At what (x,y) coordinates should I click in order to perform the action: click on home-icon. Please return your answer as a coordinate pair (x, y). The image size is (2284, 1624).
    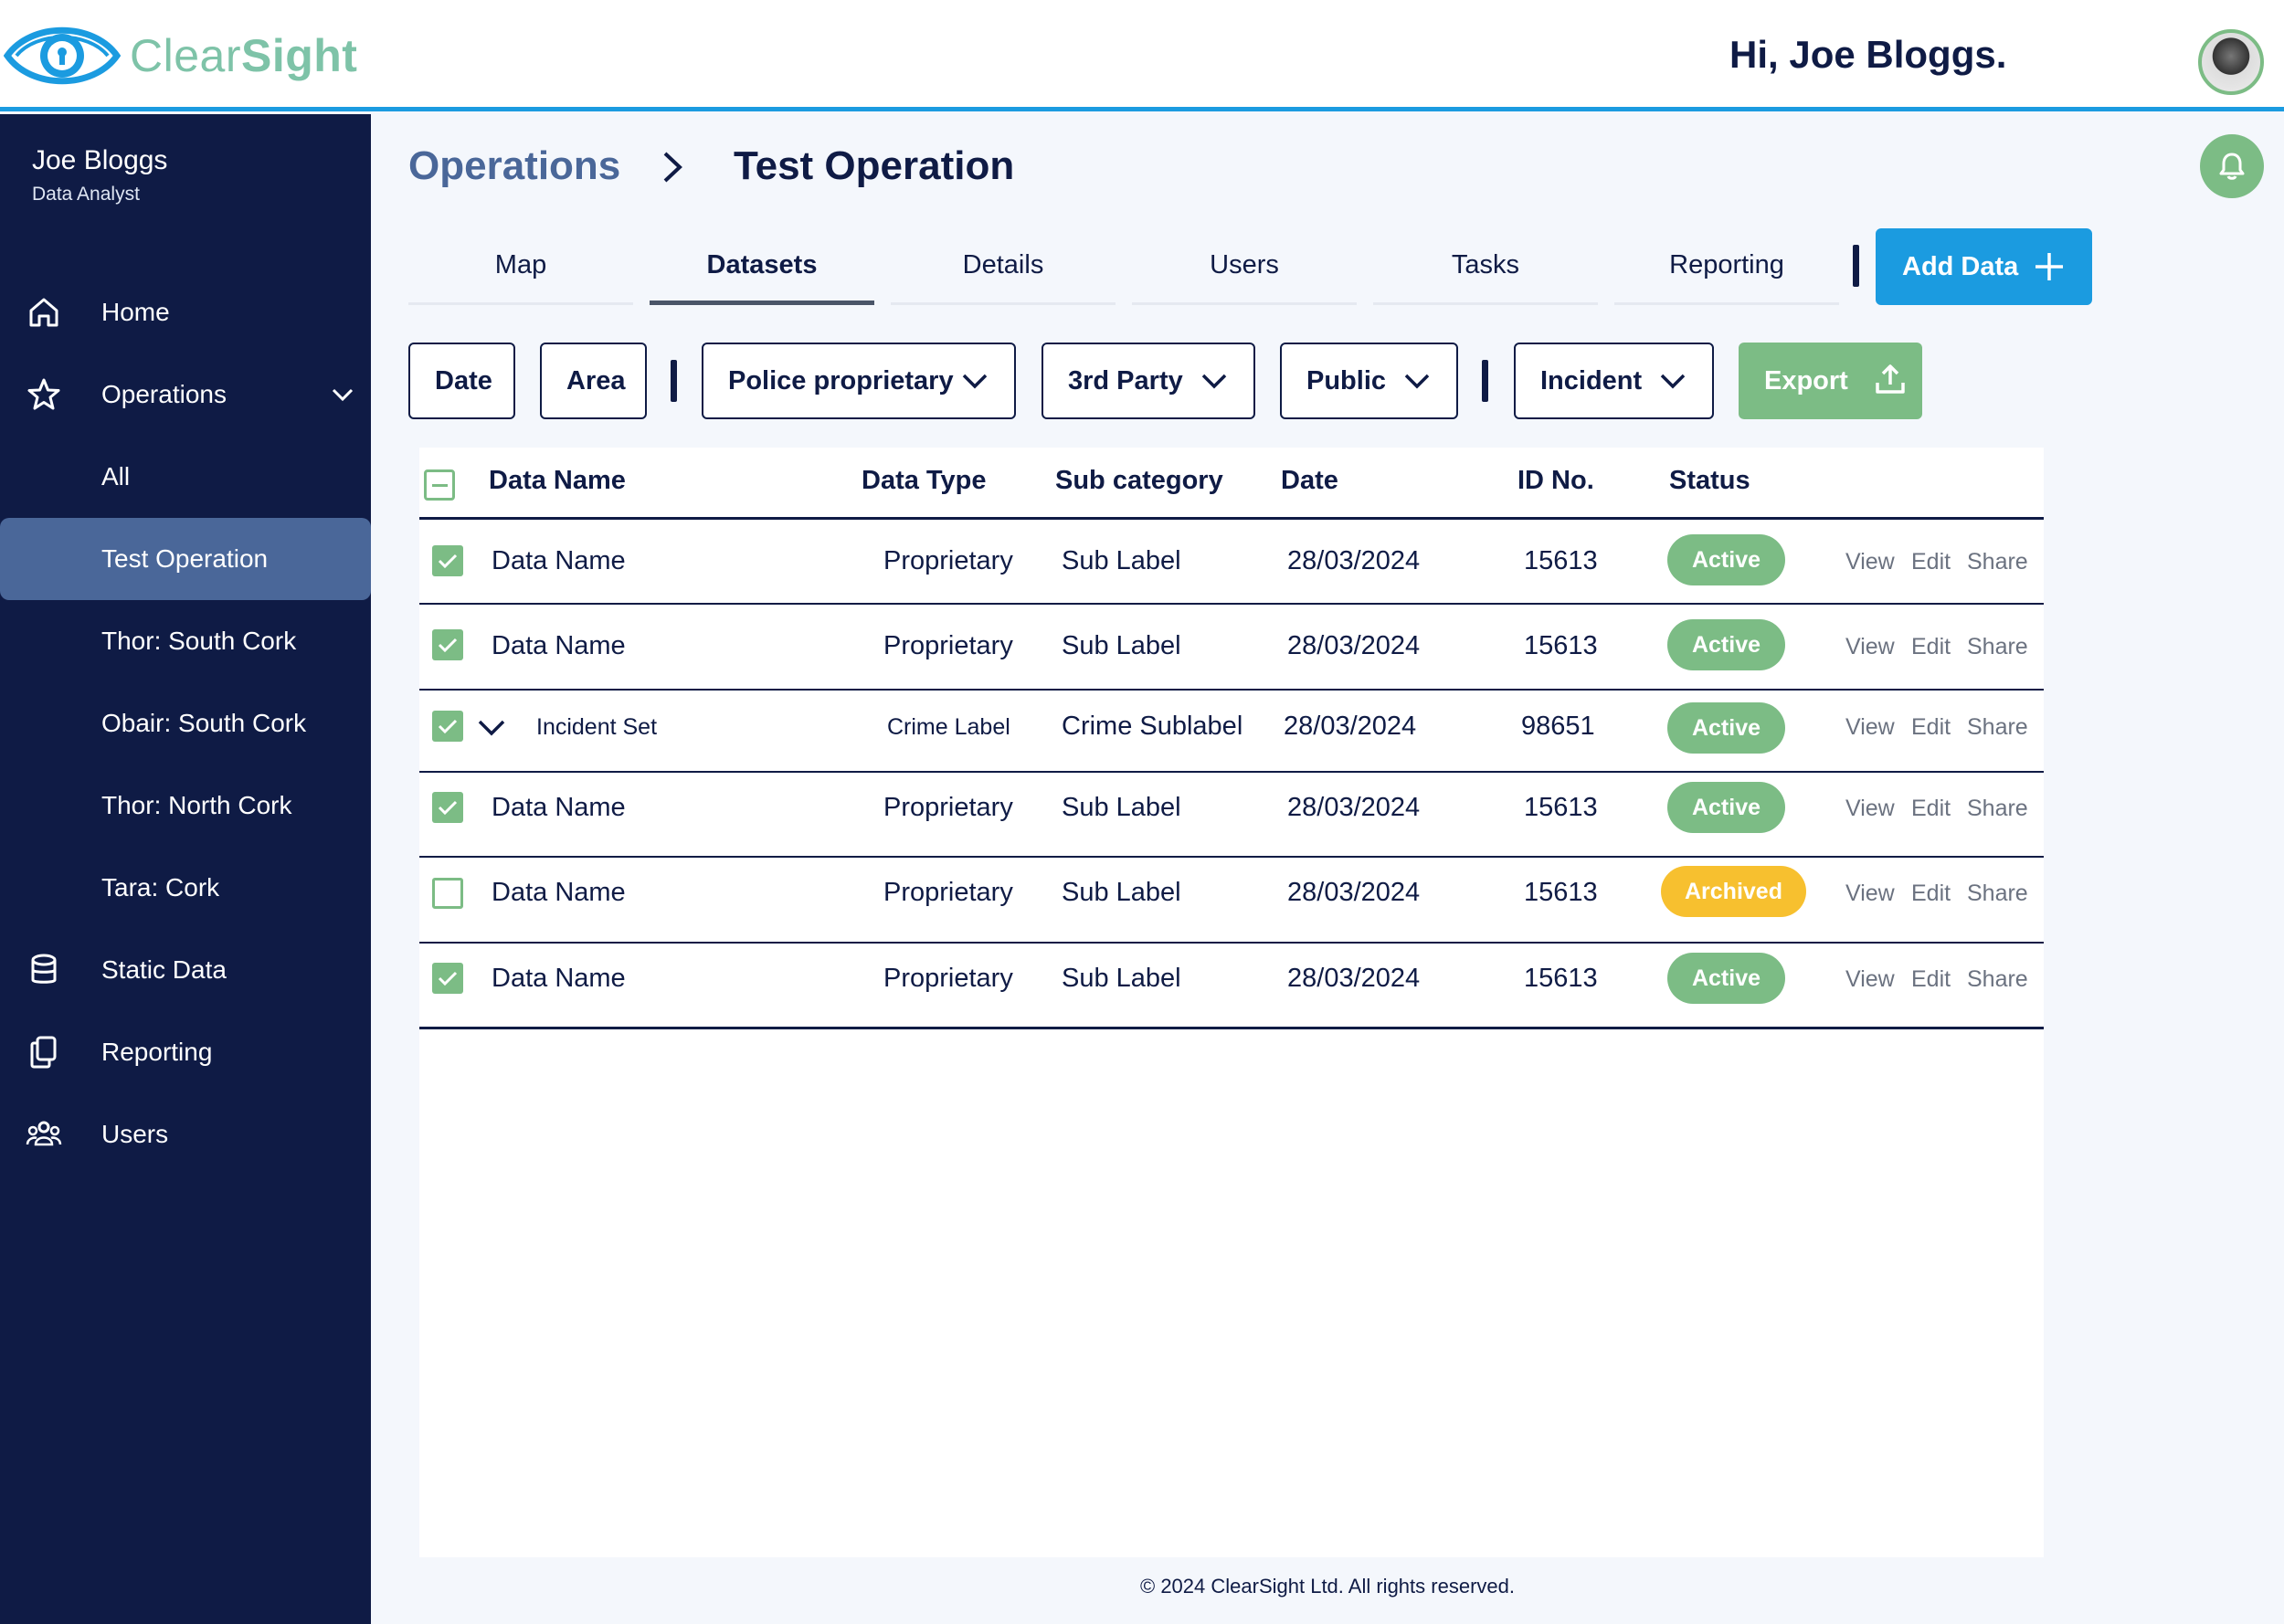
    Looking at the image, I should click on (43, 312).